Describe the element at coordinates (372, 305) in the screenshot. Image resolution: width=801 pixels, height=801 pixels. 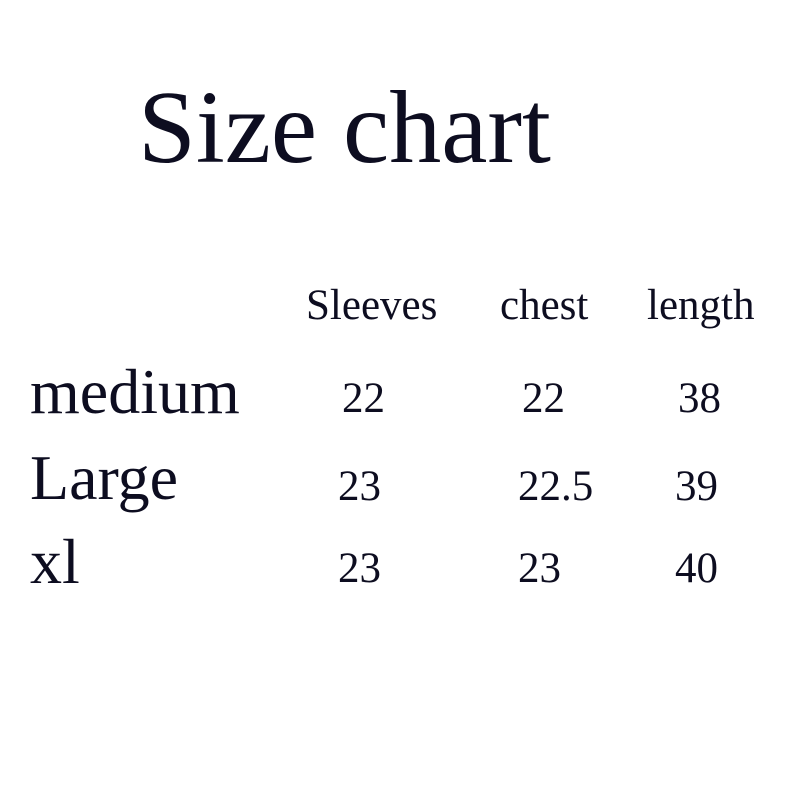
I see `column-header-sleeves: Sleeves` at that location.